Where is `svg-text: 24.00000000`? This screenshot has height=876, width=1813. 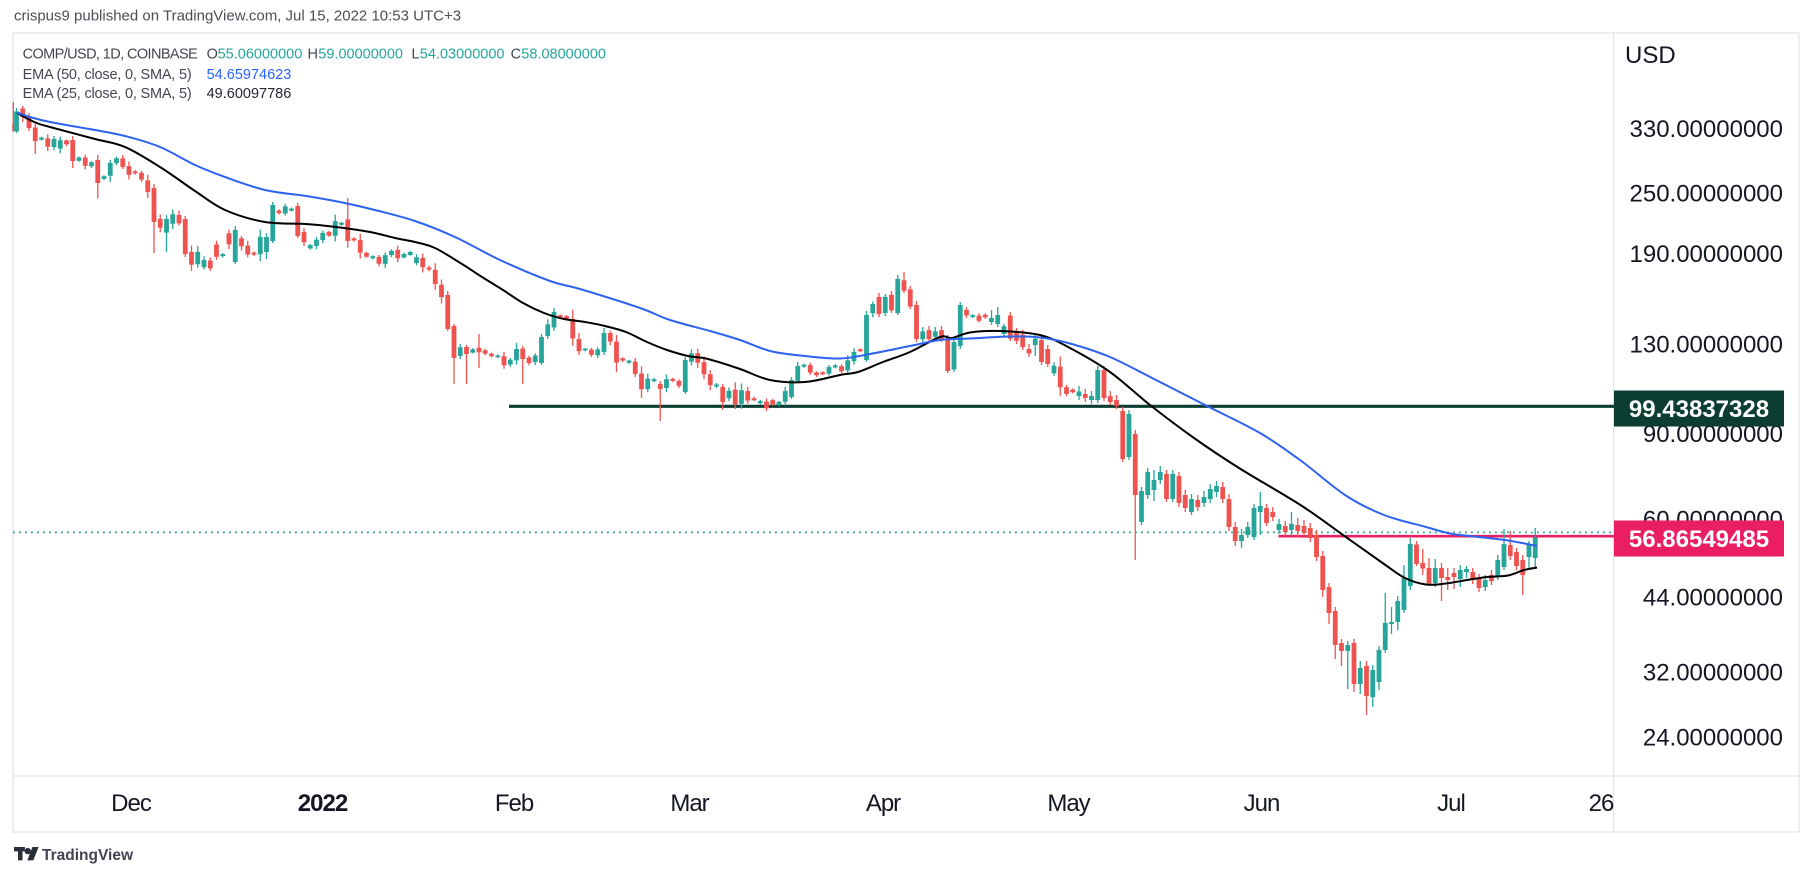 svg-text: 24.00000000 is located at coordinates (1713, 737).